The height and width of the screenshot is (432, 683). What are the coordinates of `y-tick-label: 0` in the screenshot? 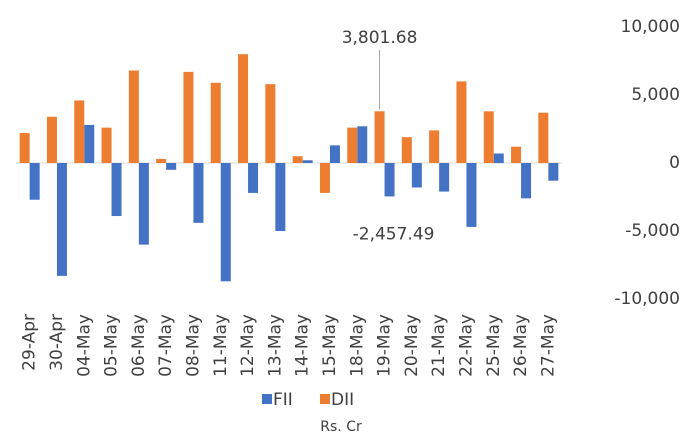 It's located at (674, 163).